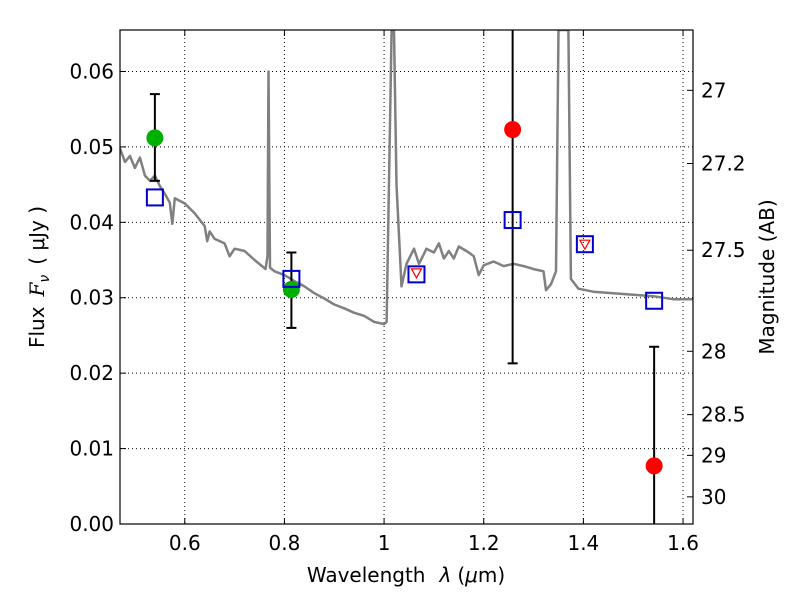 Image resolution: width=800 pixels, height=600 pixels. What do you see at coordinates (683, 543) in the screenshot?
I see `x-tick-label: 1.6` at bounding box center [683, 543].